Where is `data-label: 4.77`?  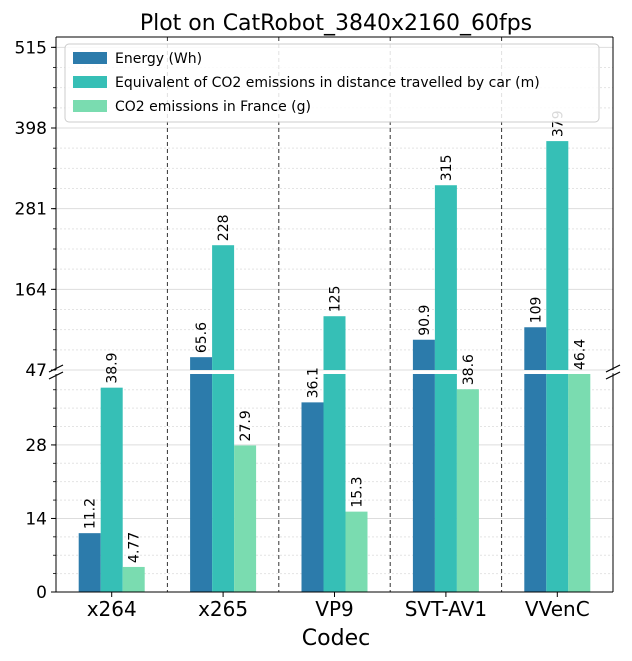
data-label: 4.77 is located at coordinates (135, 547).